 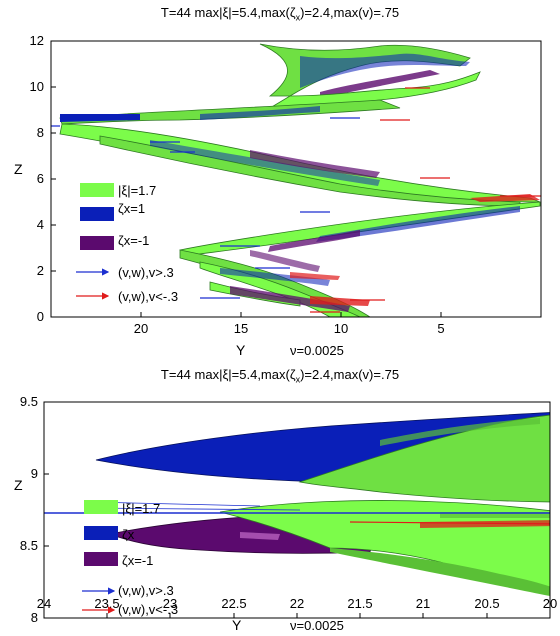 What do you see at coordinates (341, 328) in the screenshot?
I see `x-tick-label: 10` at bounding box center [341, 328].